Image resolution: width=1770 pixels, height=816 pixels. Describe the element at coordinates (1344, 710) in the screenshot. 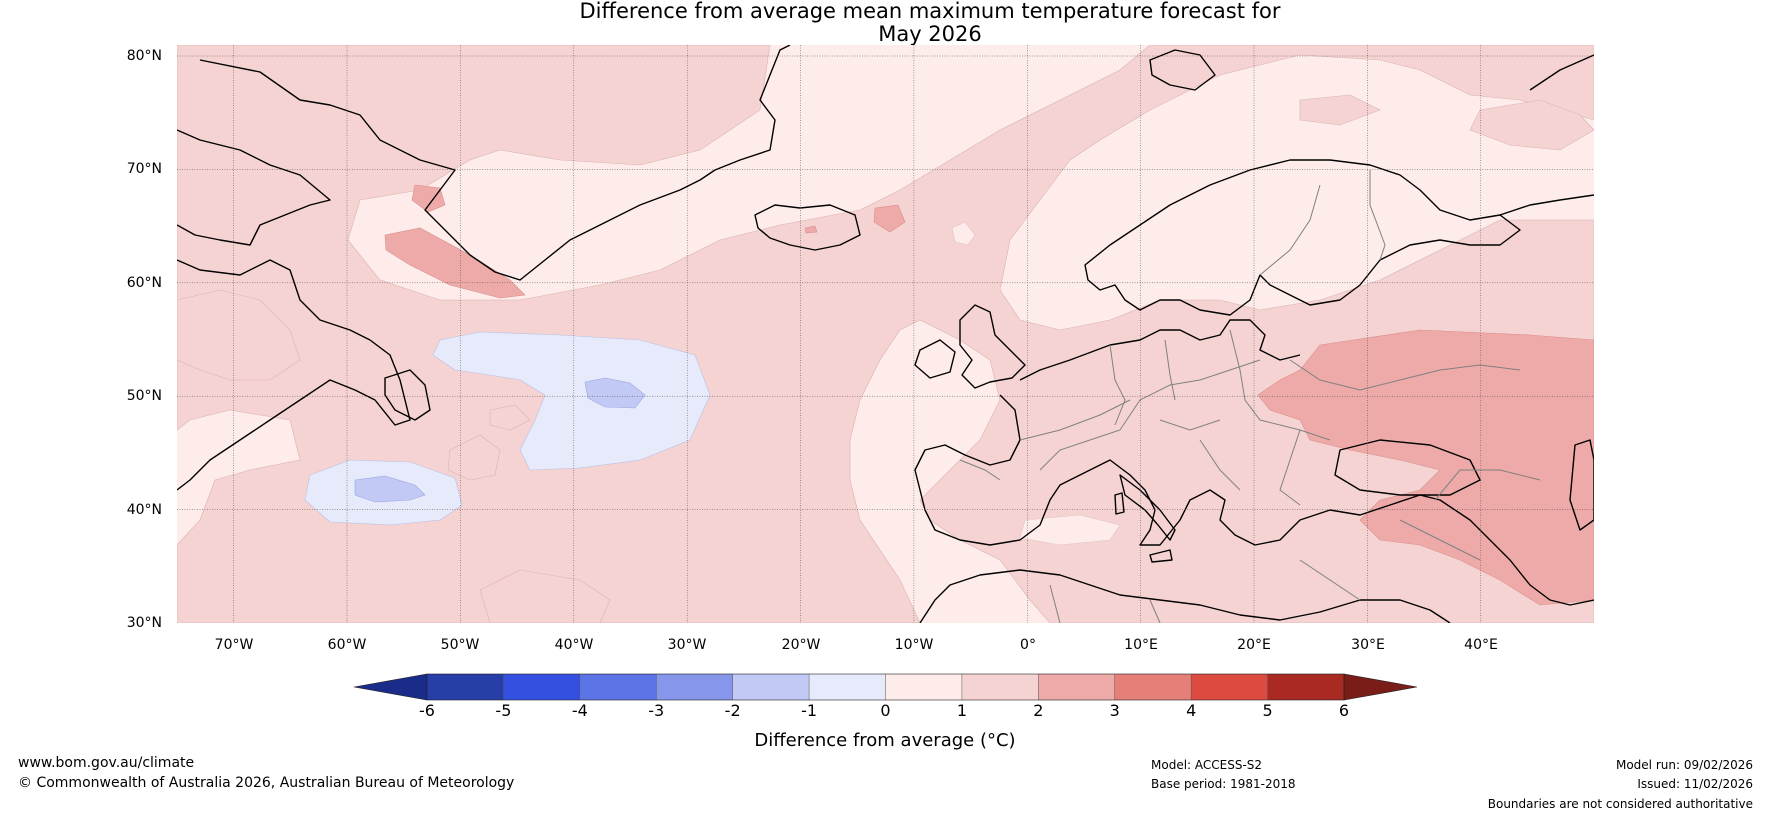

I see `colorbar-tick-6: 6` at that location.